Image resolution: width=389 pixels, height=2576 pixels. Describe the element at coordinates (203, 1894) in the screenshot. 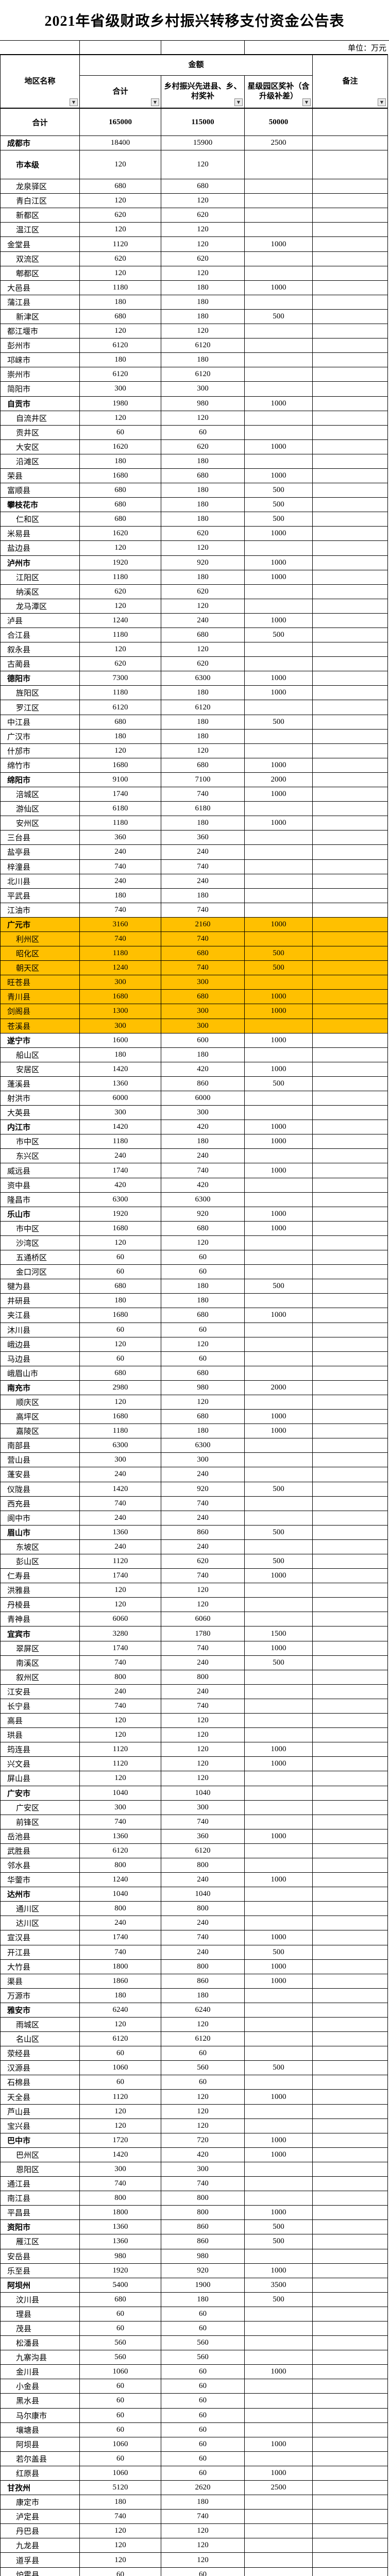

I see `advanced-award-cell: 1040` at that location.